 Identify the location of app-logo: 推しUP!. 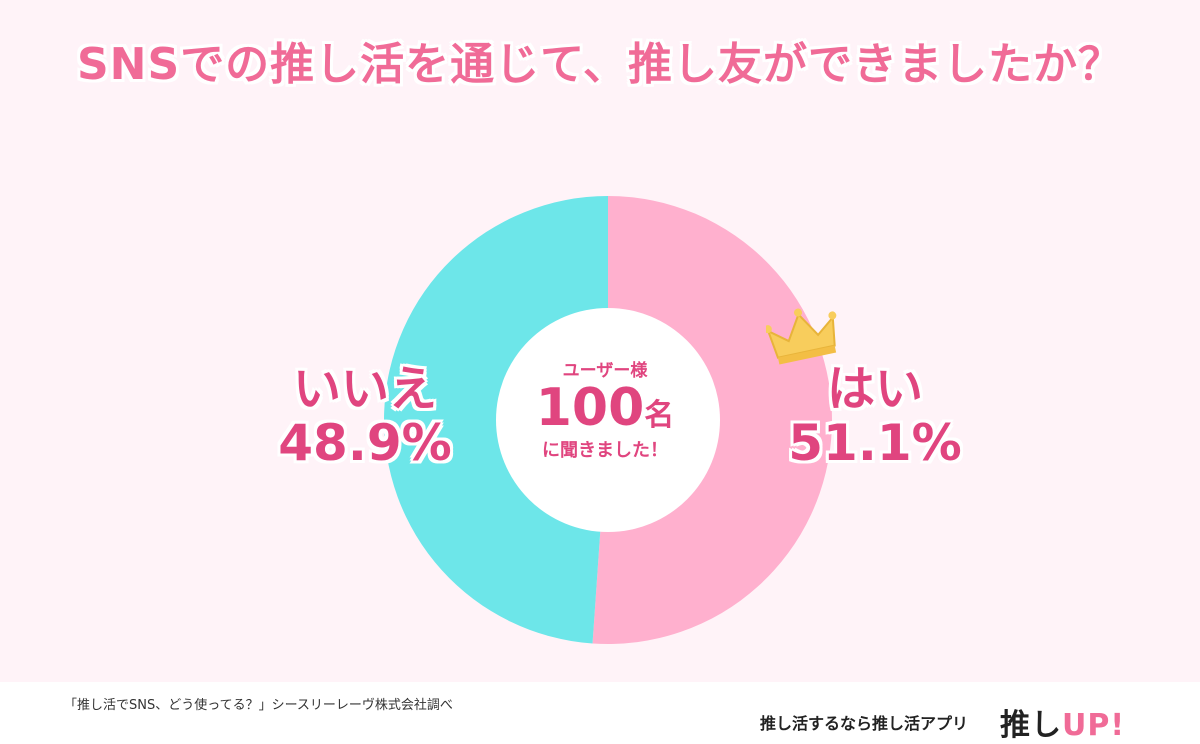
(1062, 722).